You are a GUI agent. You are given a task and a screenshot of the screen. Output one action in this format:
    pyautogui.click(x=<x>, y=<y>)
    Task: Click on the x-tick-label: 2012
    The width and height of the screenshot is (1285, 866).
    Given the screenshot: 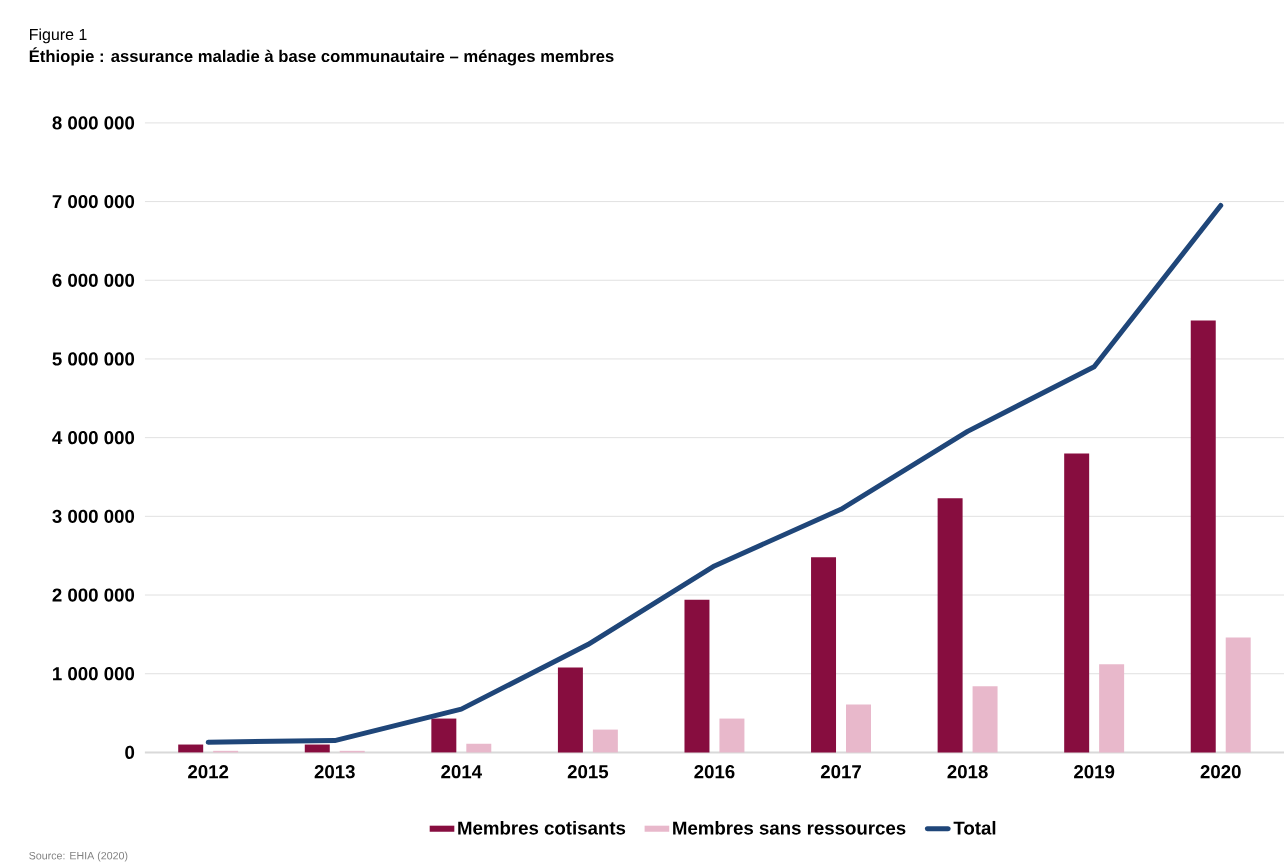 What is the action you would take?
    pyautogui.click(x=208, y=772)
    